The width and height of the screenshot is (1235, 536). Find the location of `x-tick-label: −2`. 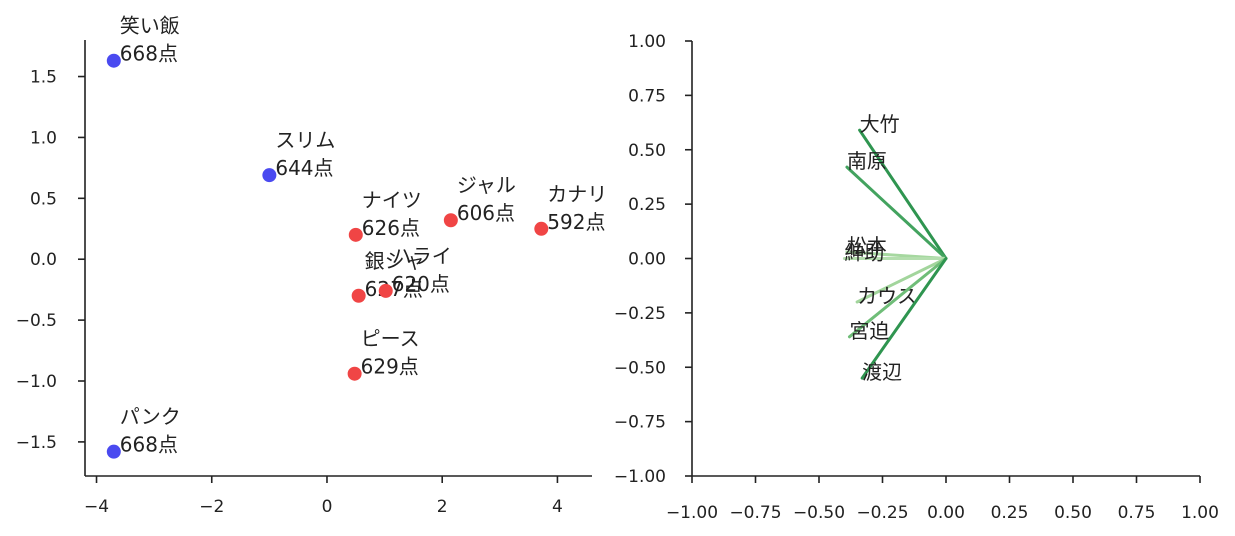

x-tick-label: −2 is located at coordinates (211, 507).